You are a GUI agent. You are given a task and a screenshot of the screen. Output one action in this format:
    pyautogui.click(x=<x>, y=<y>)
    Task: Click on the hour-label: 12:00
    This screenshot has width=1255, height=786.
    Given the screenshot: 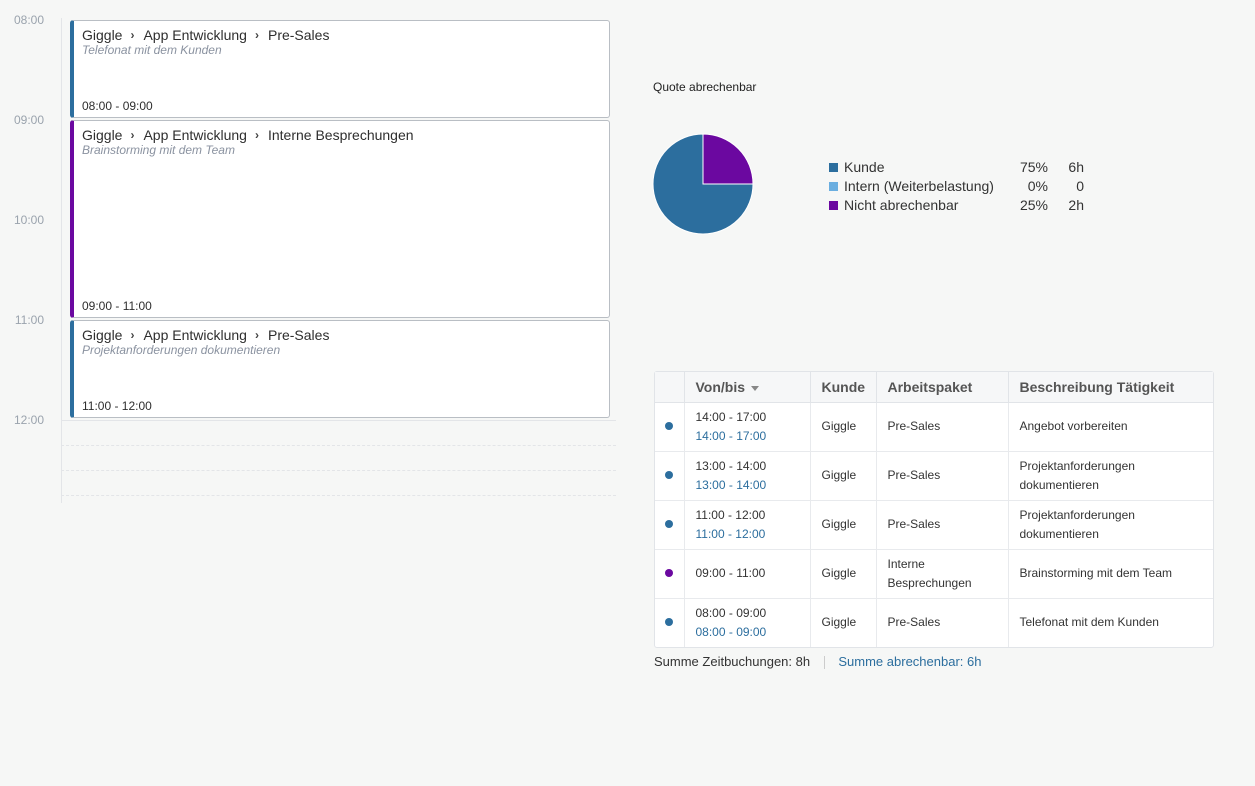 What is the action you would take?
    pyautogui.click(x=28, y=420)
    